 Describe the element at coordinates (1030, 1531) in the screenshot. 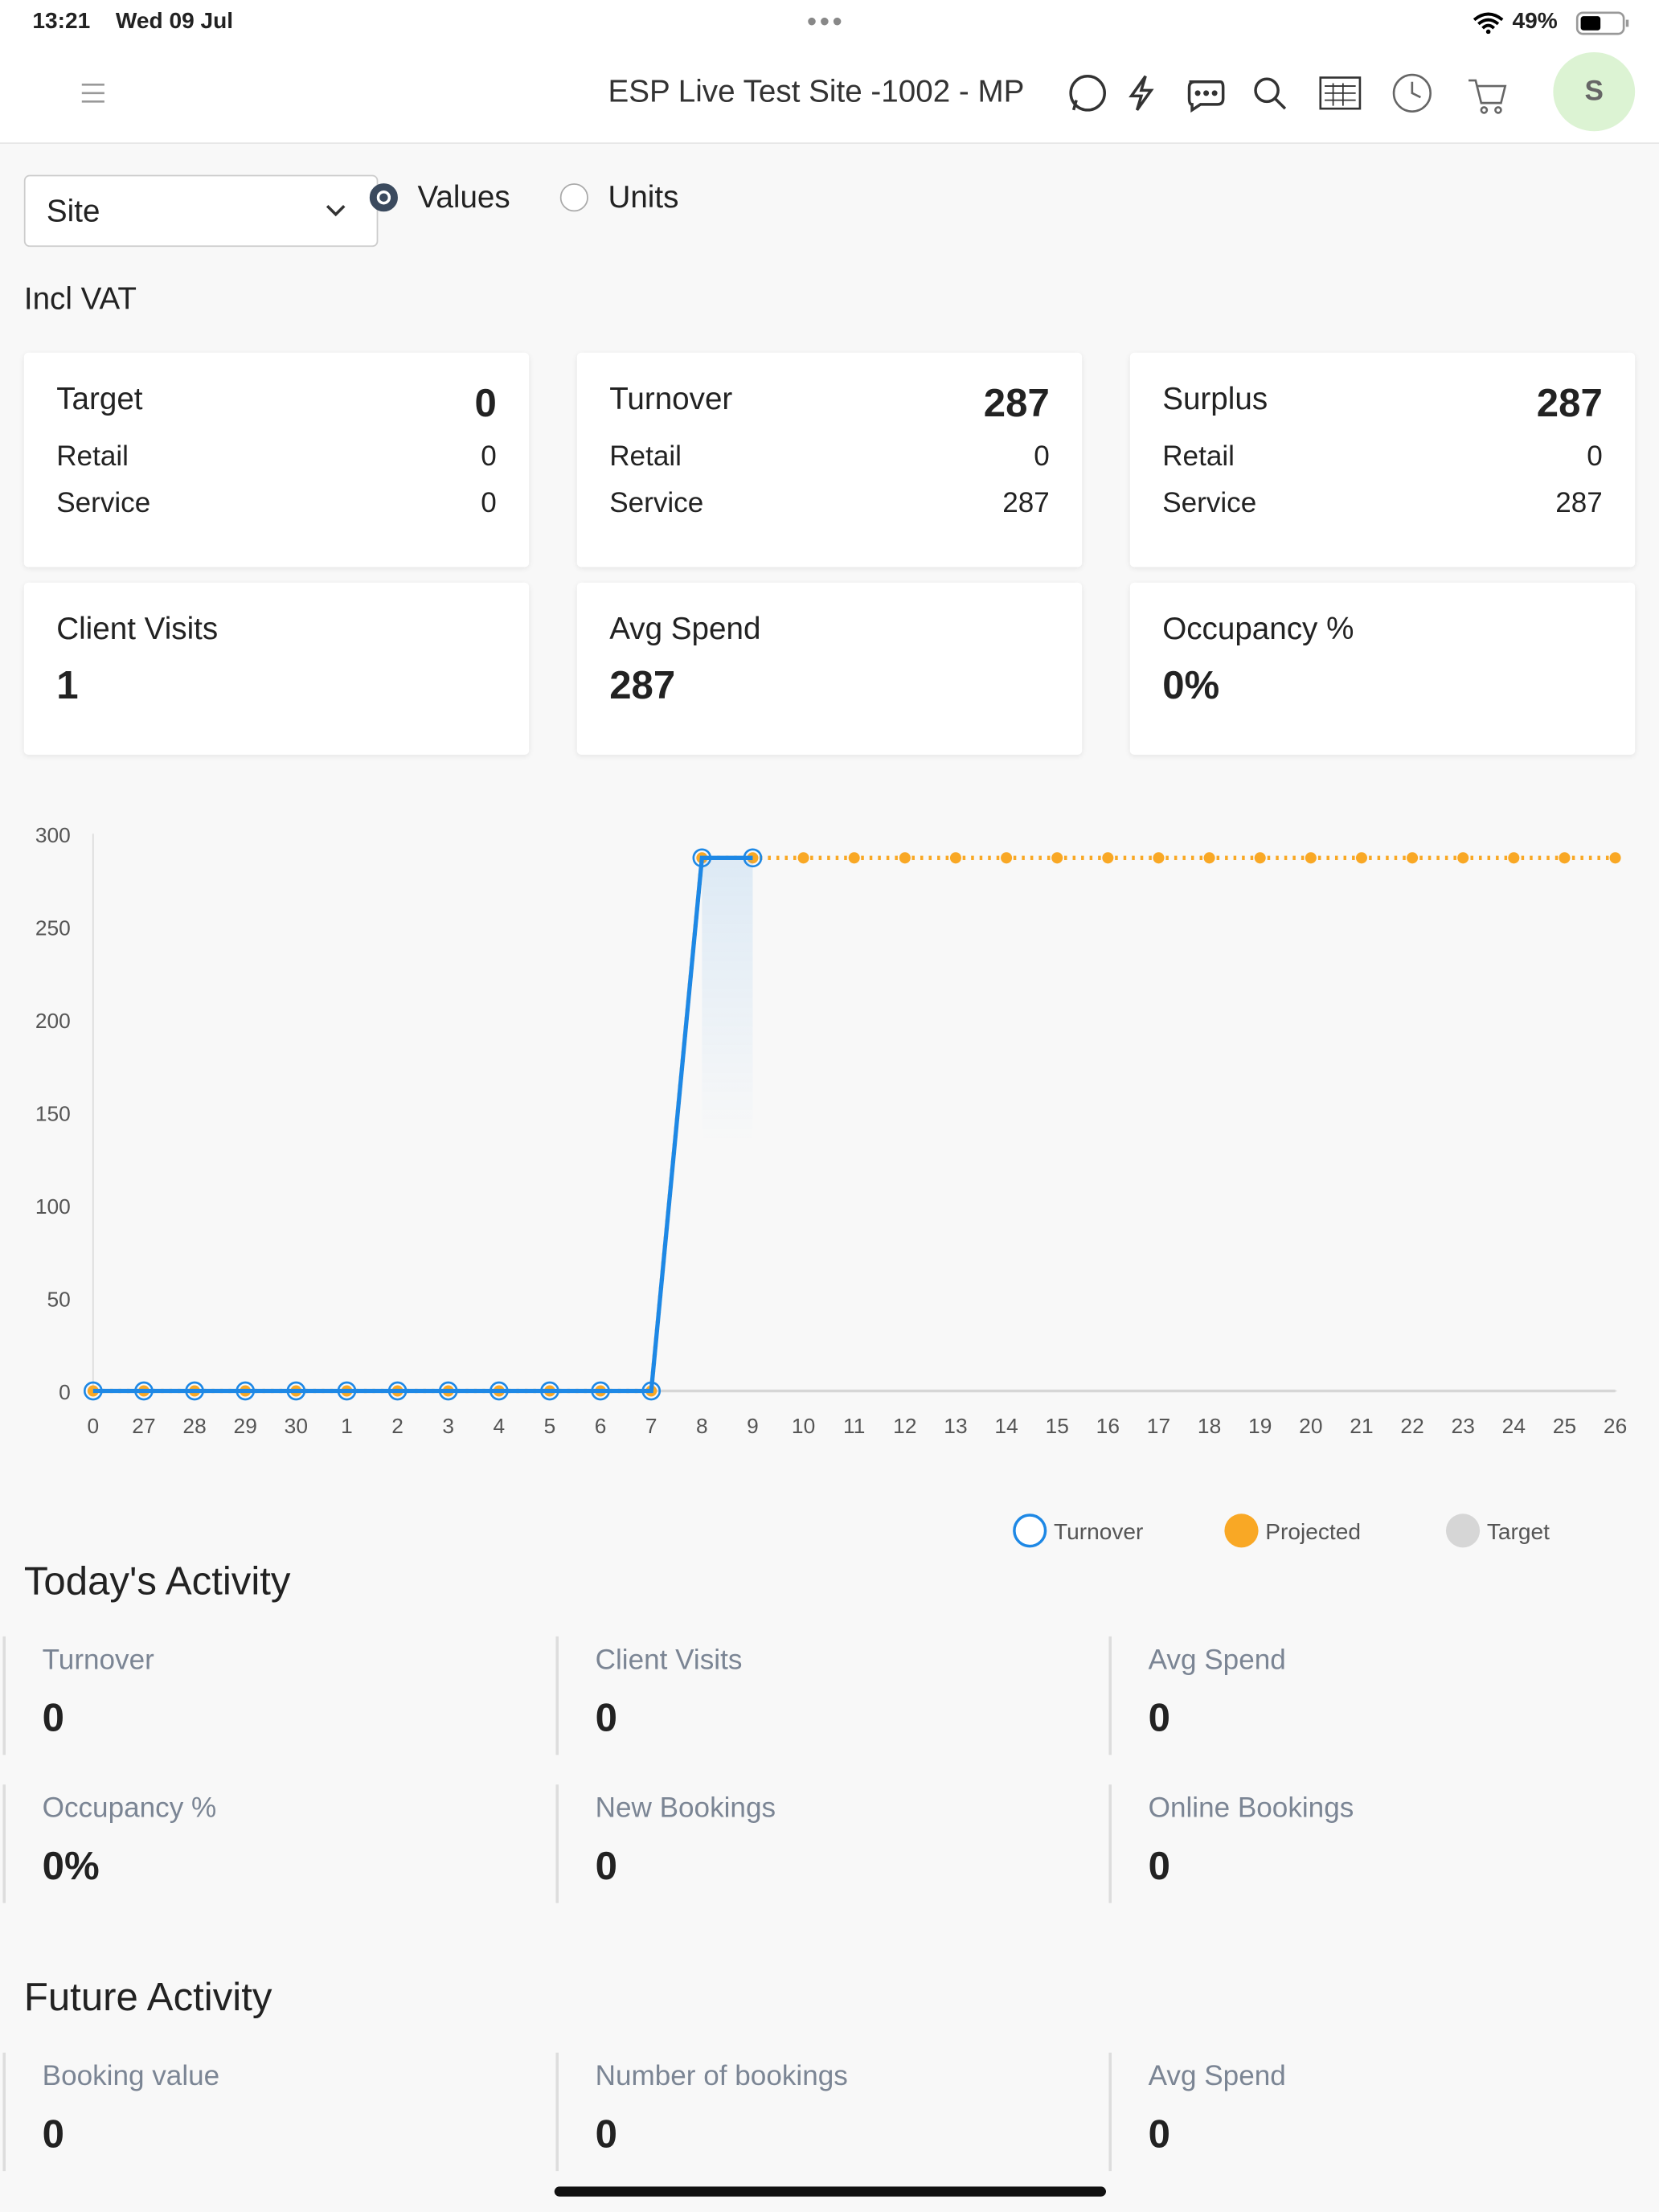

I see `legend-swatch` at that location.